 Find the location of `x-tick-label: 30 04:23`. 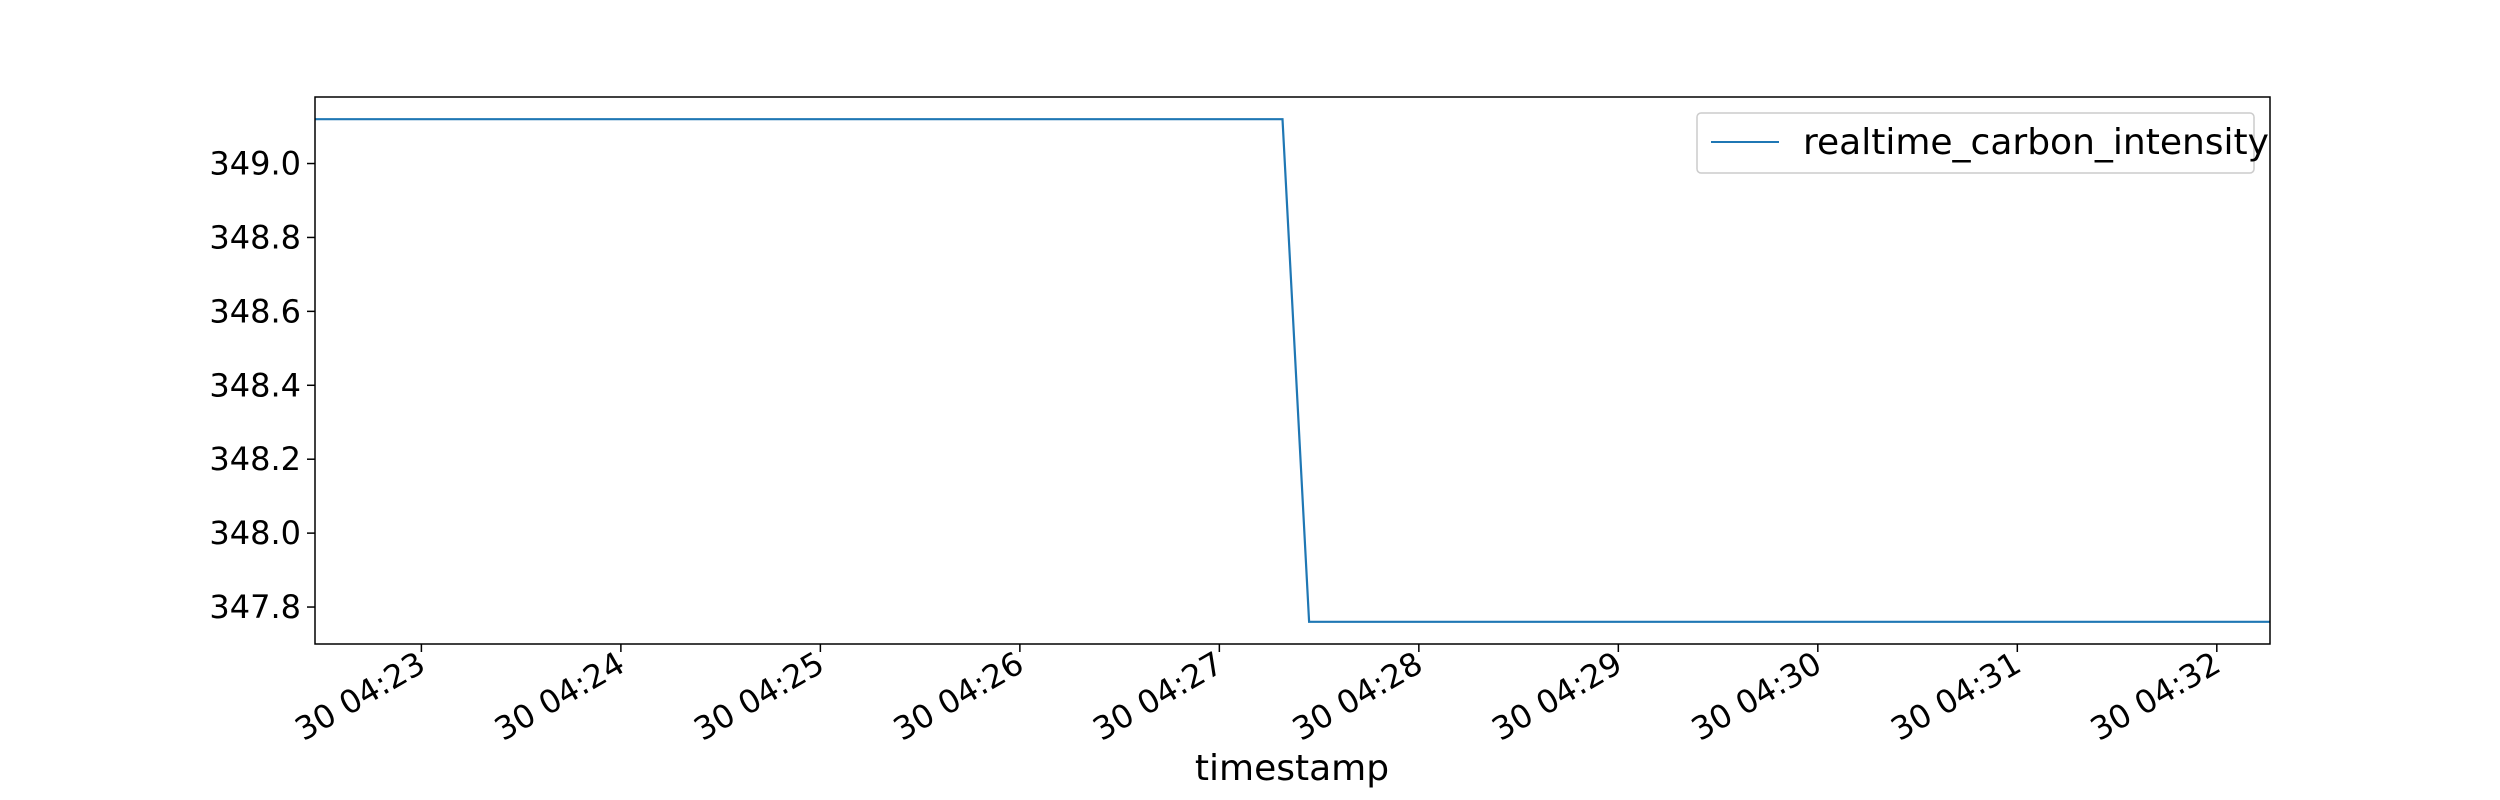

x-tick-label: 30 04:23 is located at coordinates (359, 696).